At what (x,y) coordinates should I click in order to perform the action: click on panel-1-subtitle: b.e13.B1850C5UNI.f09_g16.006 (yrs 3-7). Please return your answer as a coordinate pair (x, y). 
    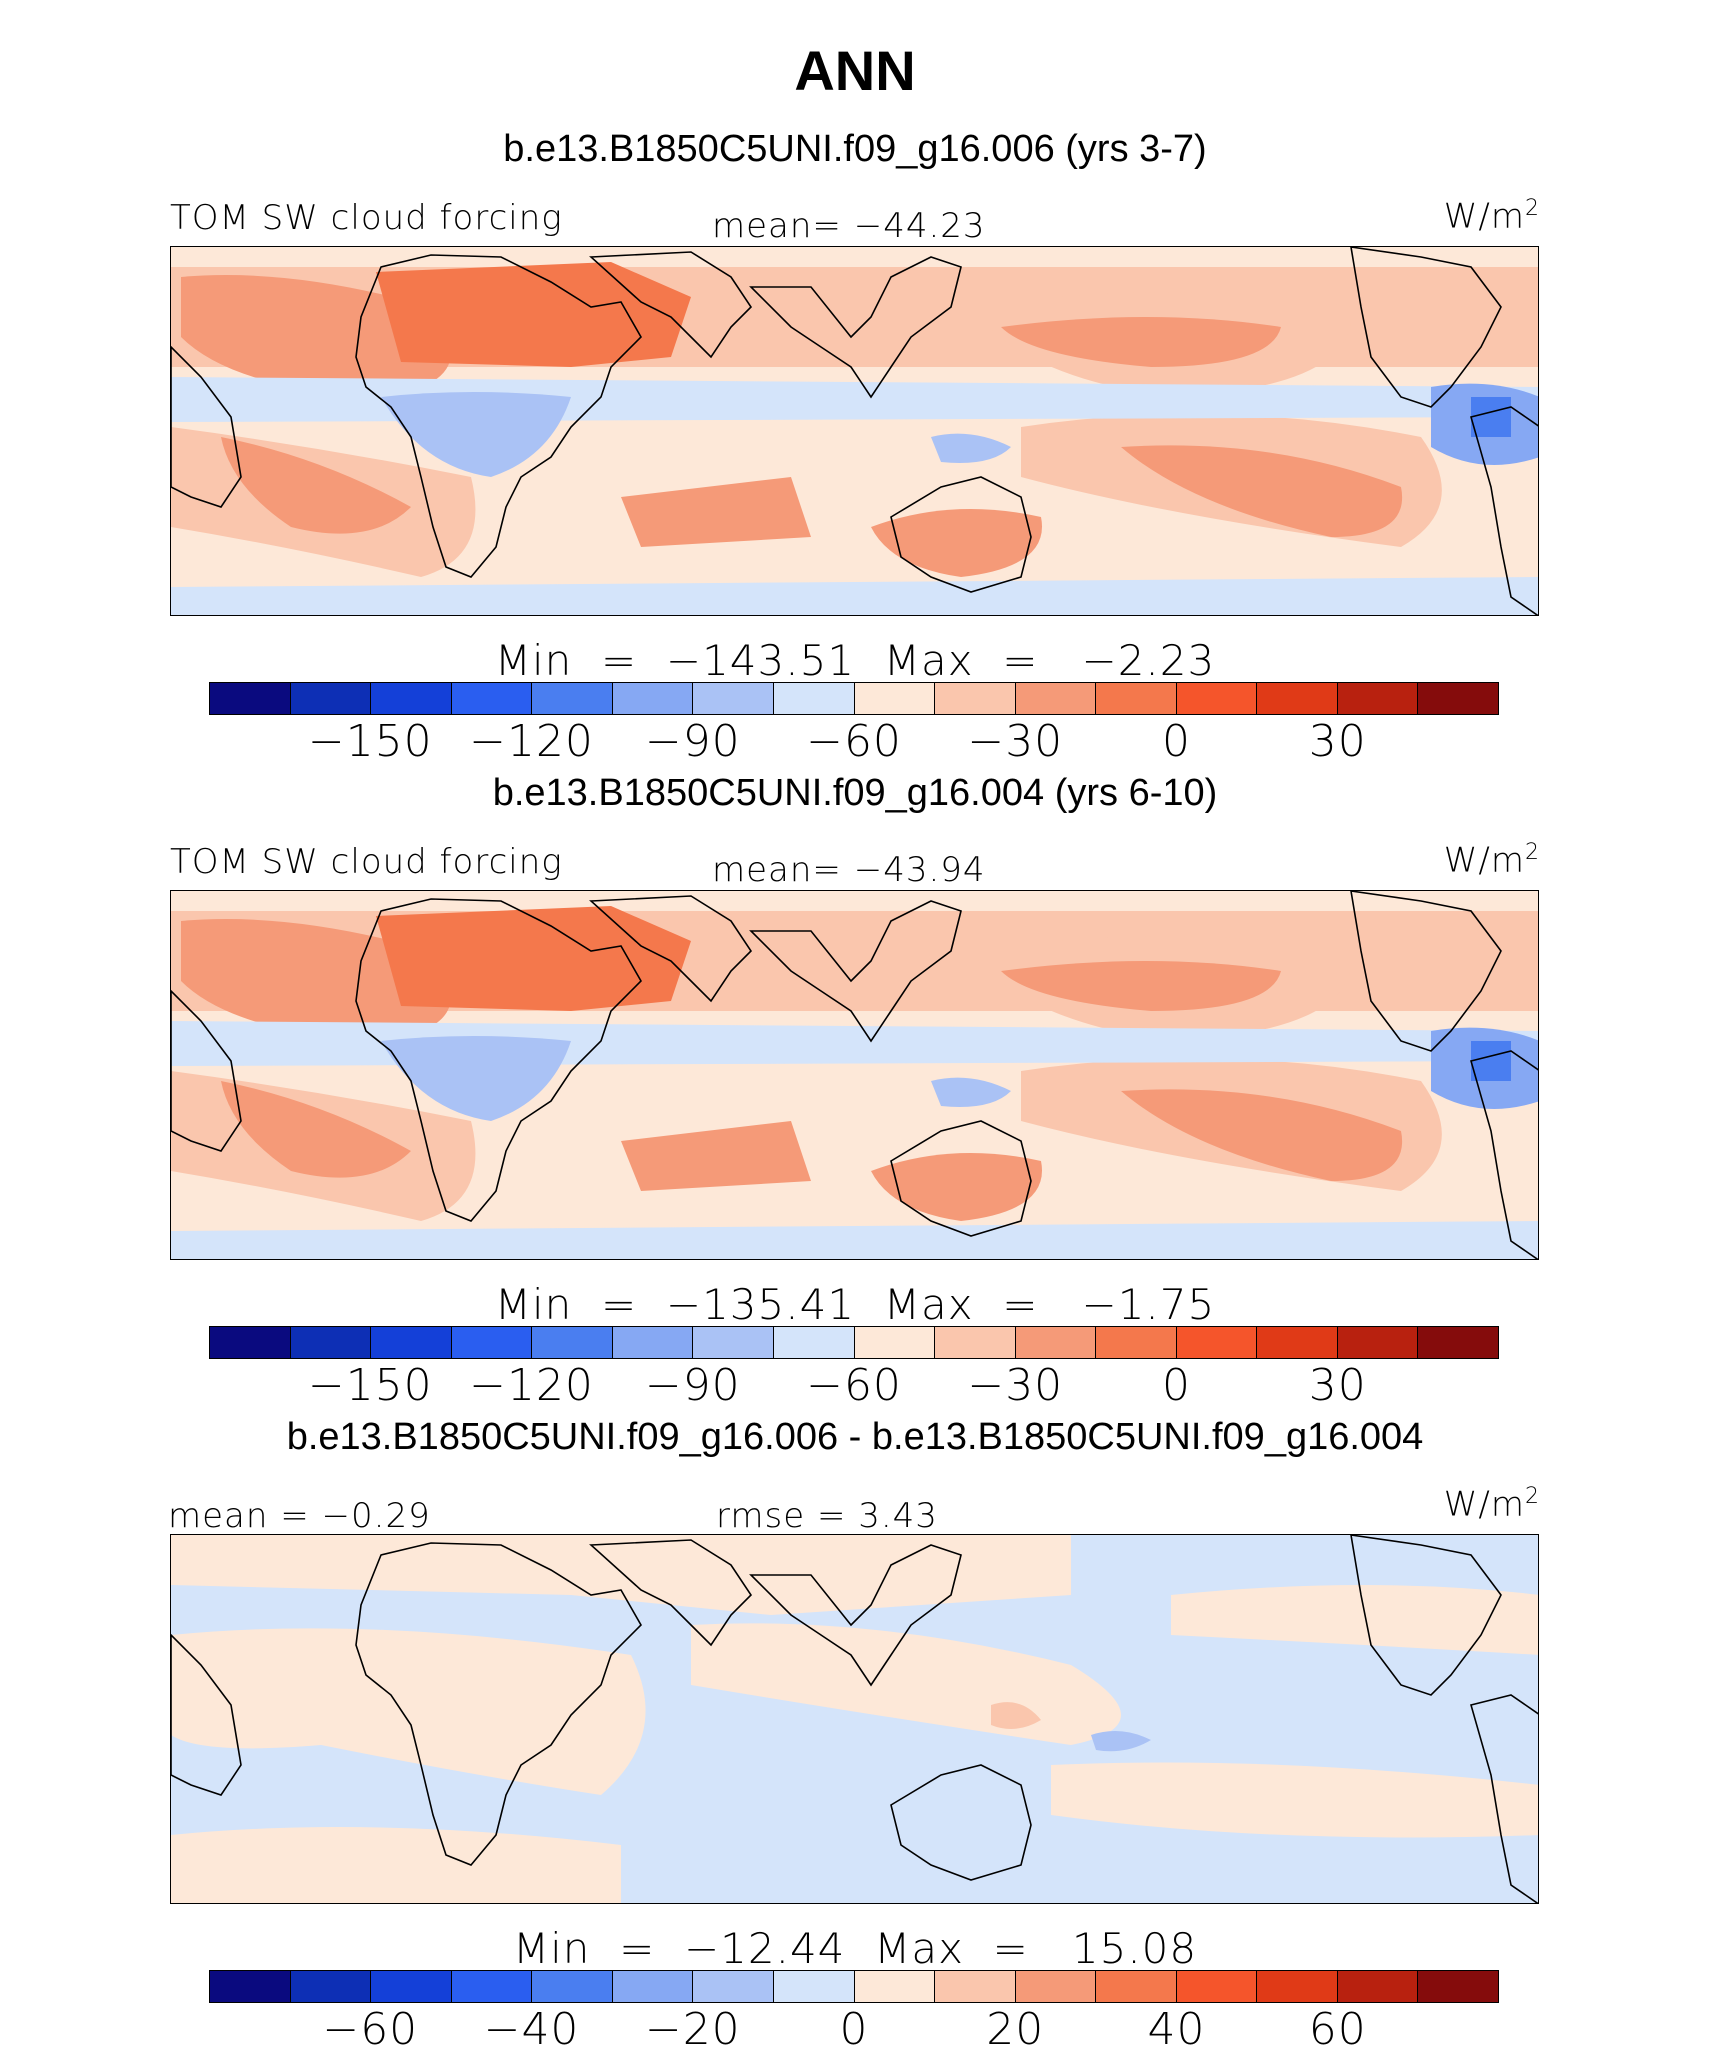
    Looking at the image, I should click on (855, 149).